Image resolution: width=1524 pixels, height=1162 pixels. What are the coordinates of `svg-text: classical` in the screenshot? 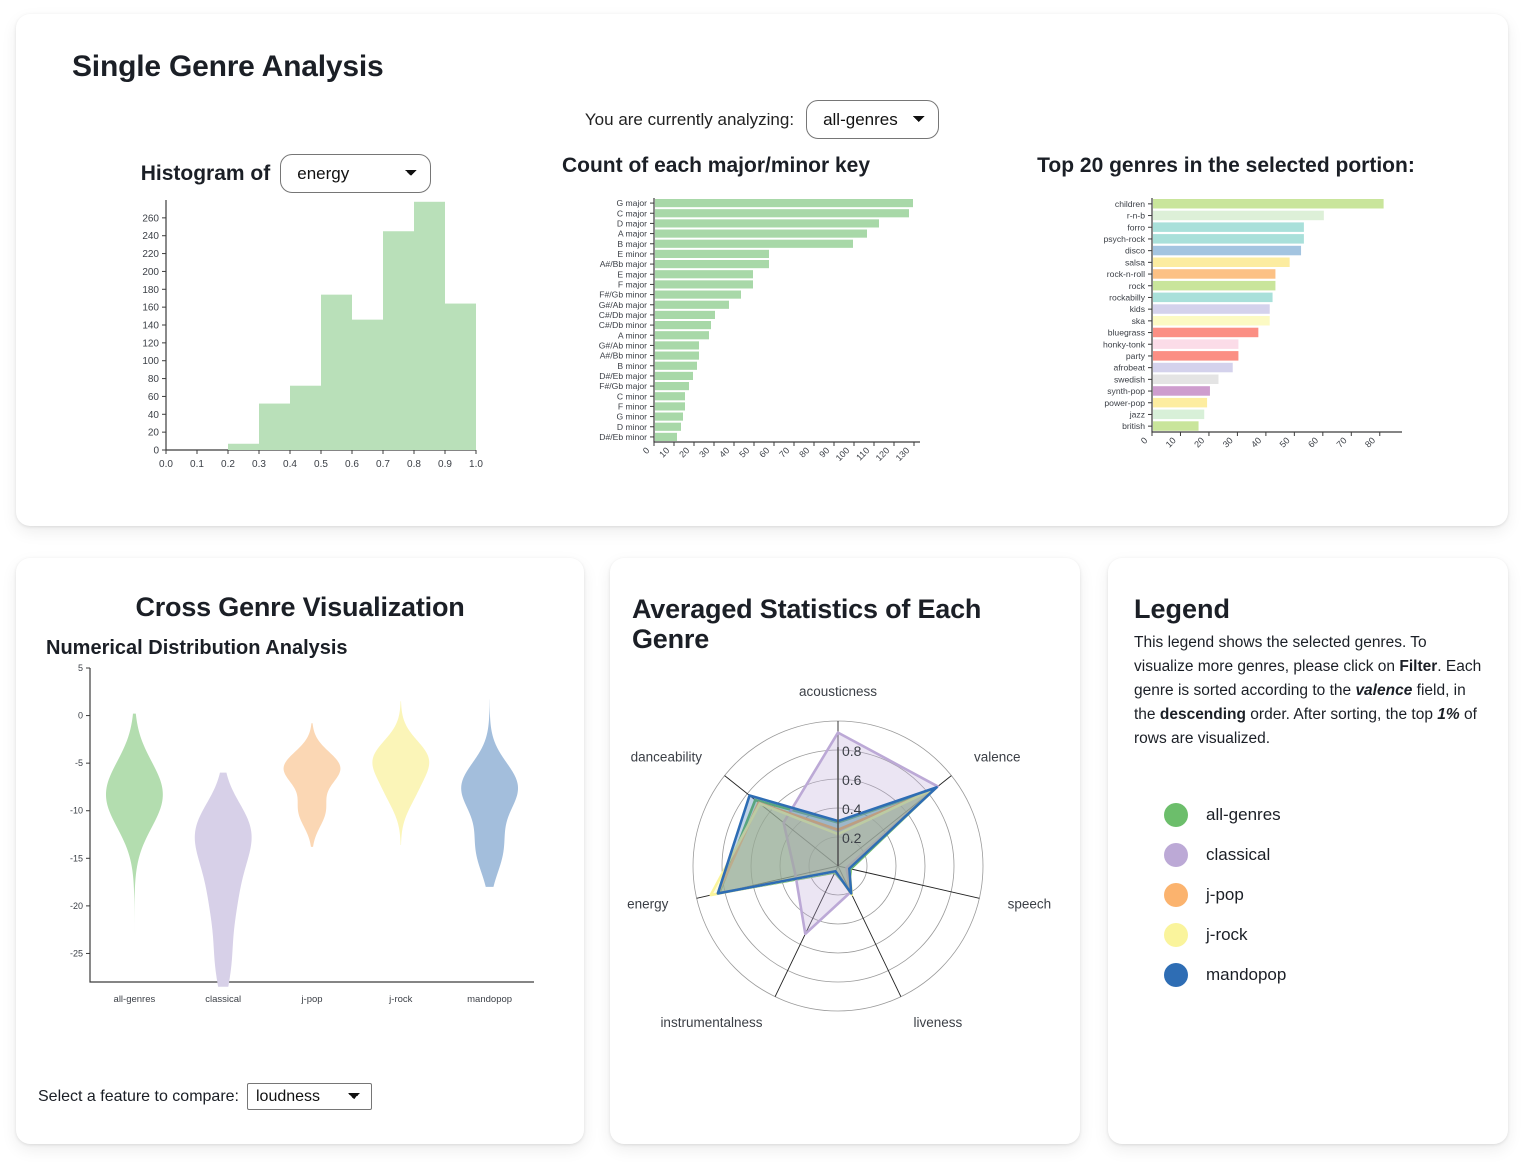 It's located at (223, 999).